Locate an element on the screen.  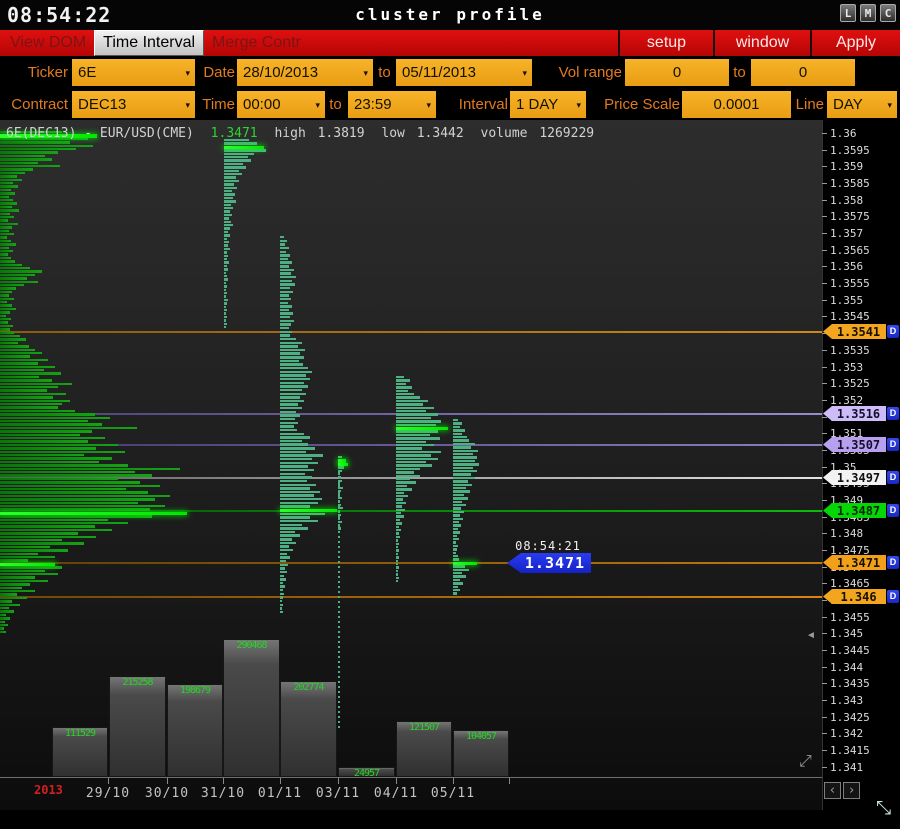
price-scale-label: Price Scale is located at coordinates (642, 104).